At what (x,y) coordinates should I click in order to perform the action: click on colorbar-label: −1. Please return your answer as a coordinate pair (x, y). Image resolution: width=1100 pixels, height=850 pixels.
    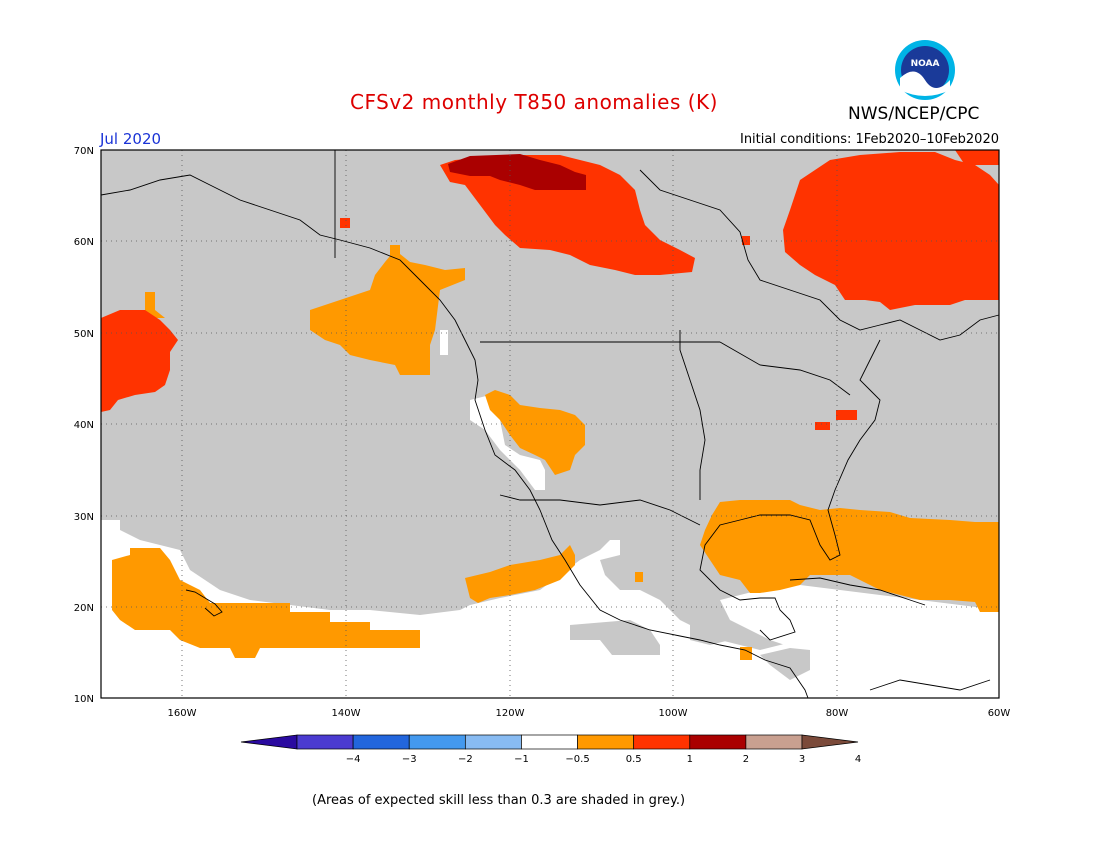
    Looking at the image, I should click on (521, 759).